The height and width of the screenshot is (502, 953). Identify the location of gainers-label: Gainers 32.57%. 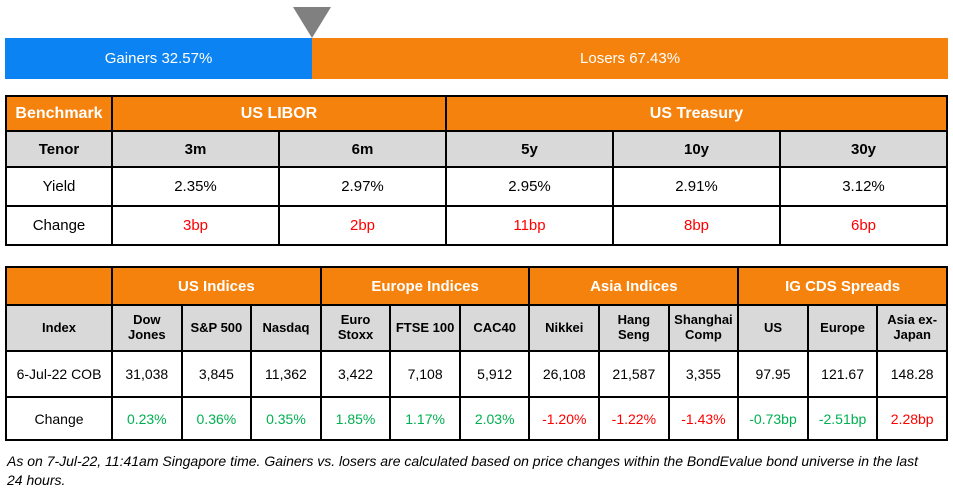
(158, 58).